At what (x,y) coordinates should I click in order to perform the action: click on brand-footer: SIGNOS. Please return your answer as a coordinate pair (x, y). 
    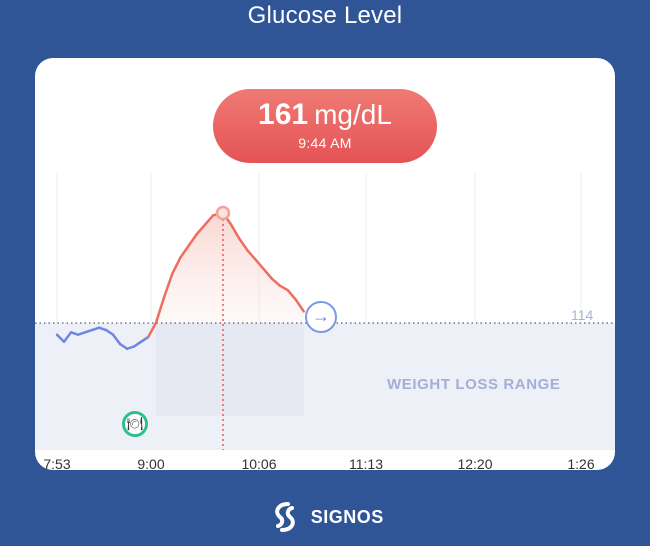
    Looking at the image, I should click on (325, 520).